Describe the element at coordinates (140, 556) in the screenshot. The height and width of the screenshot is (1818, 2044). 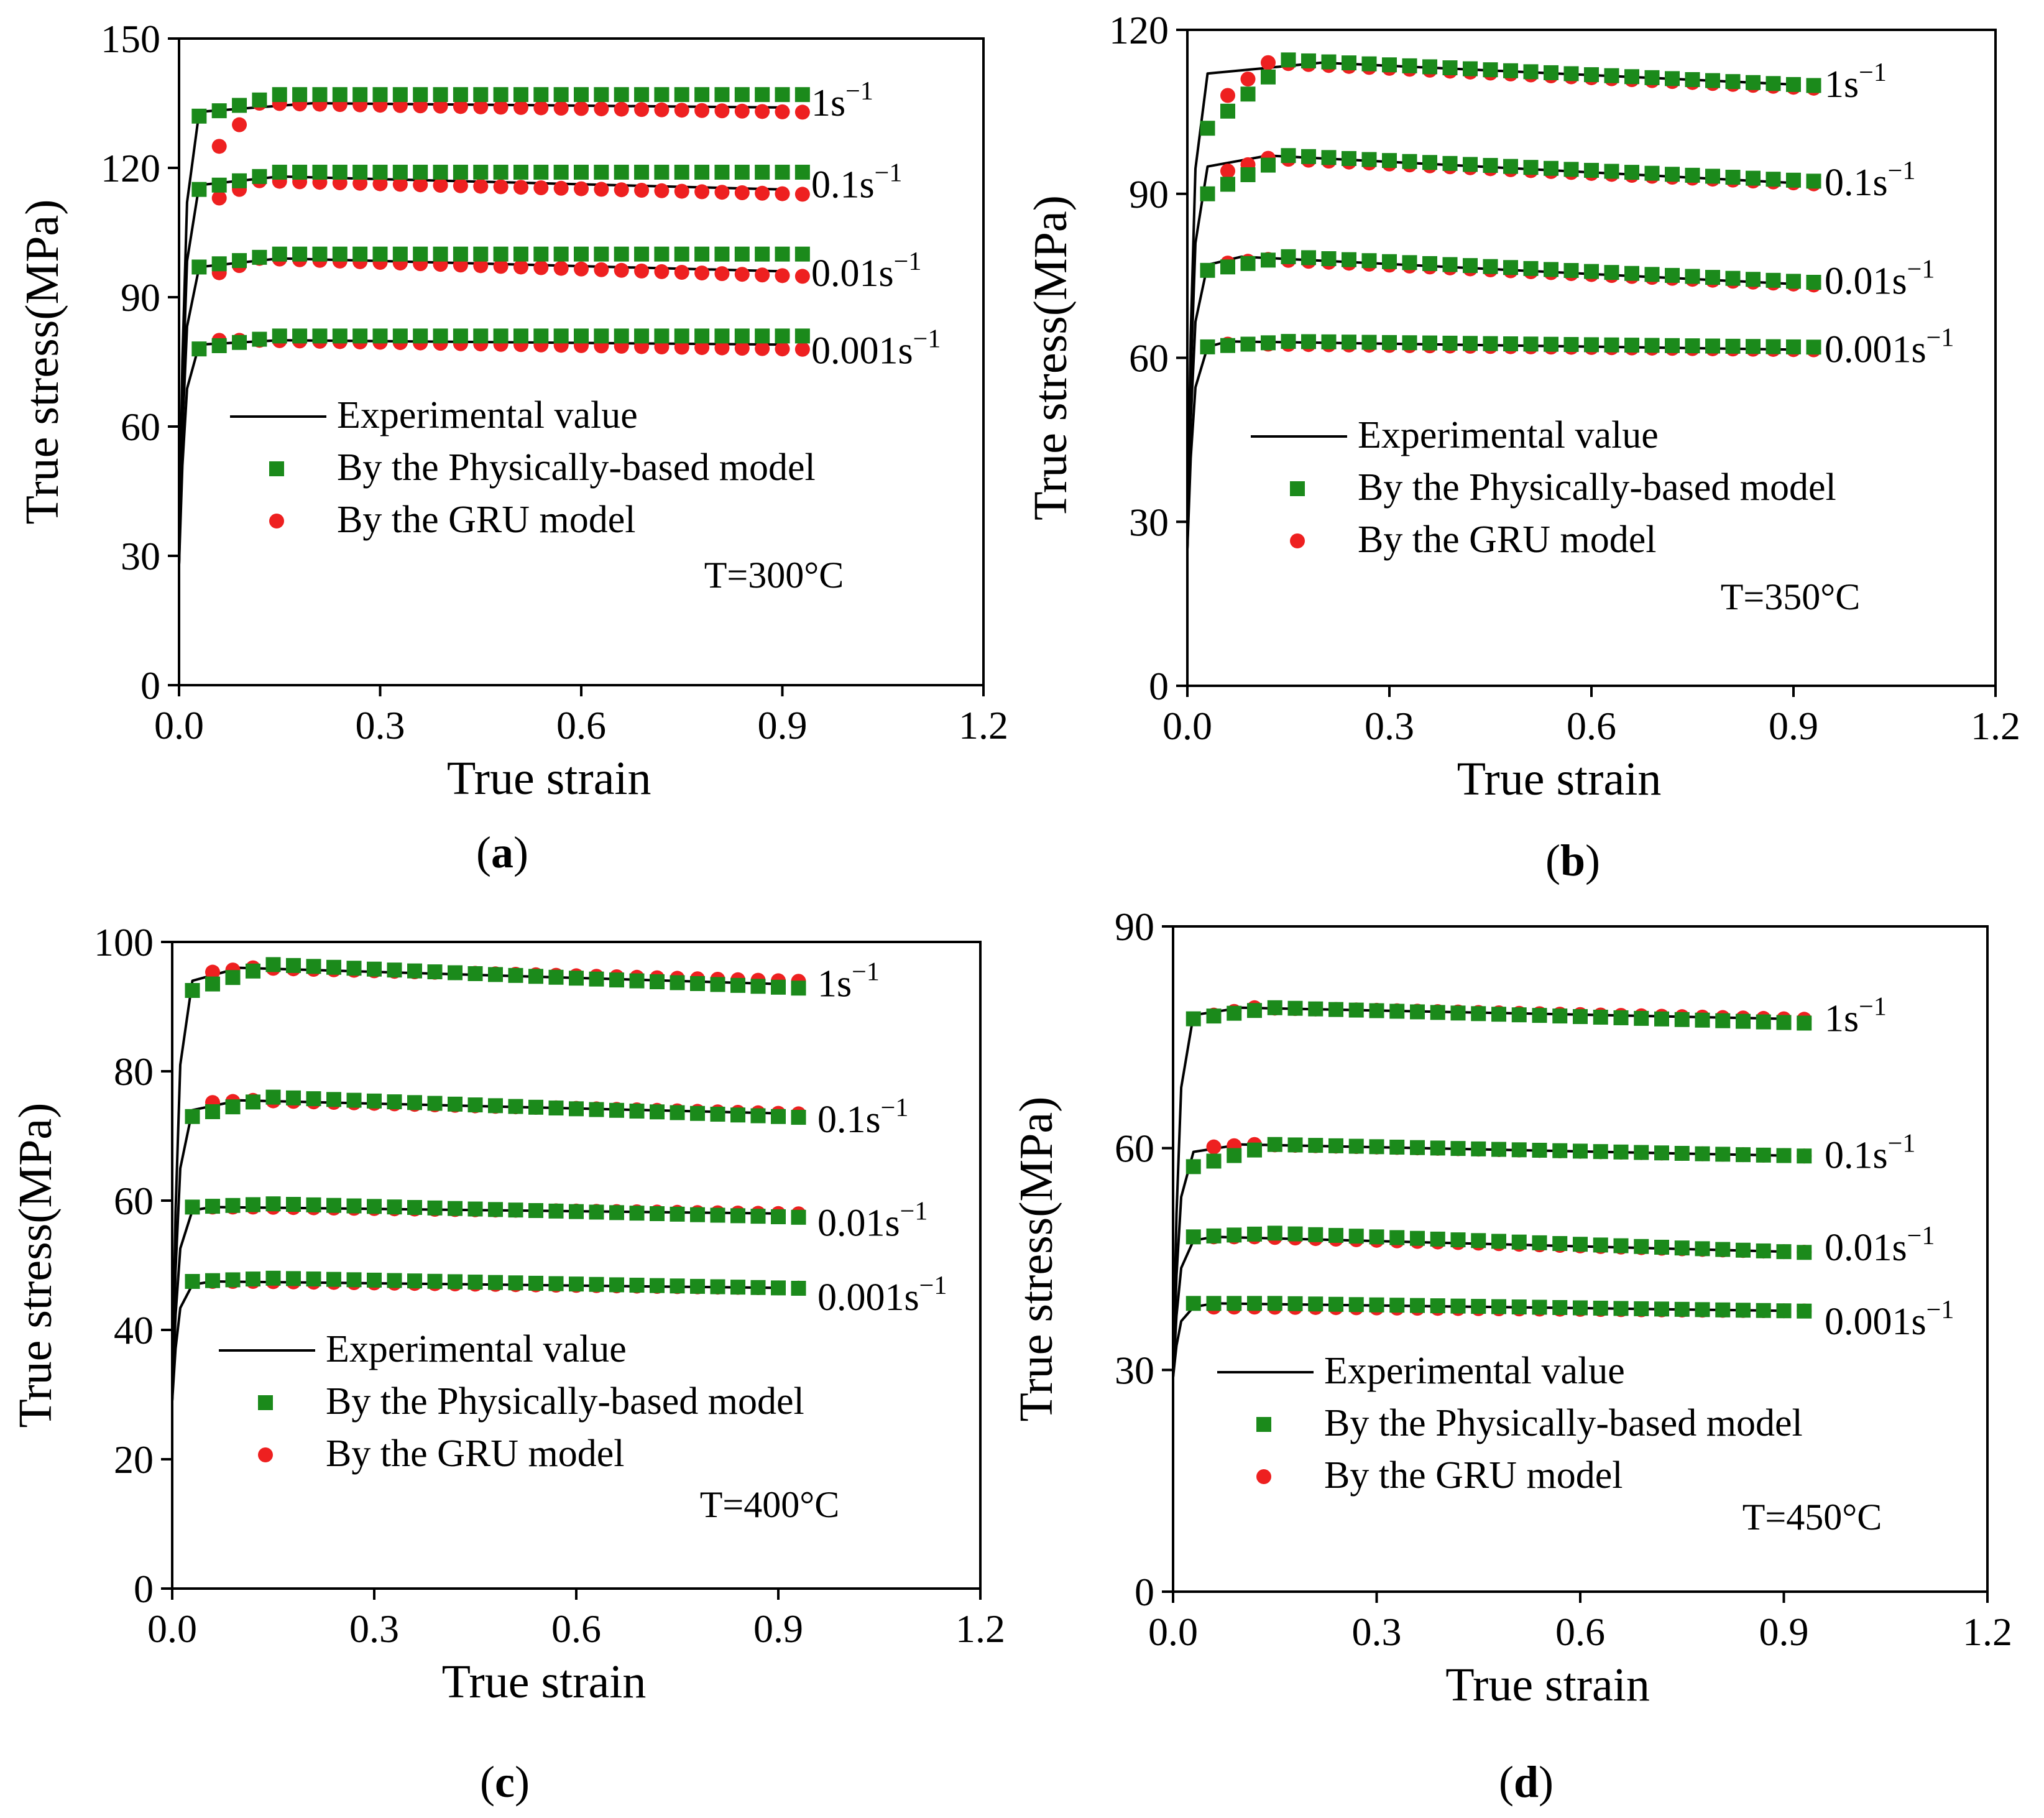
I see `y-tick-label: 30` at that location.